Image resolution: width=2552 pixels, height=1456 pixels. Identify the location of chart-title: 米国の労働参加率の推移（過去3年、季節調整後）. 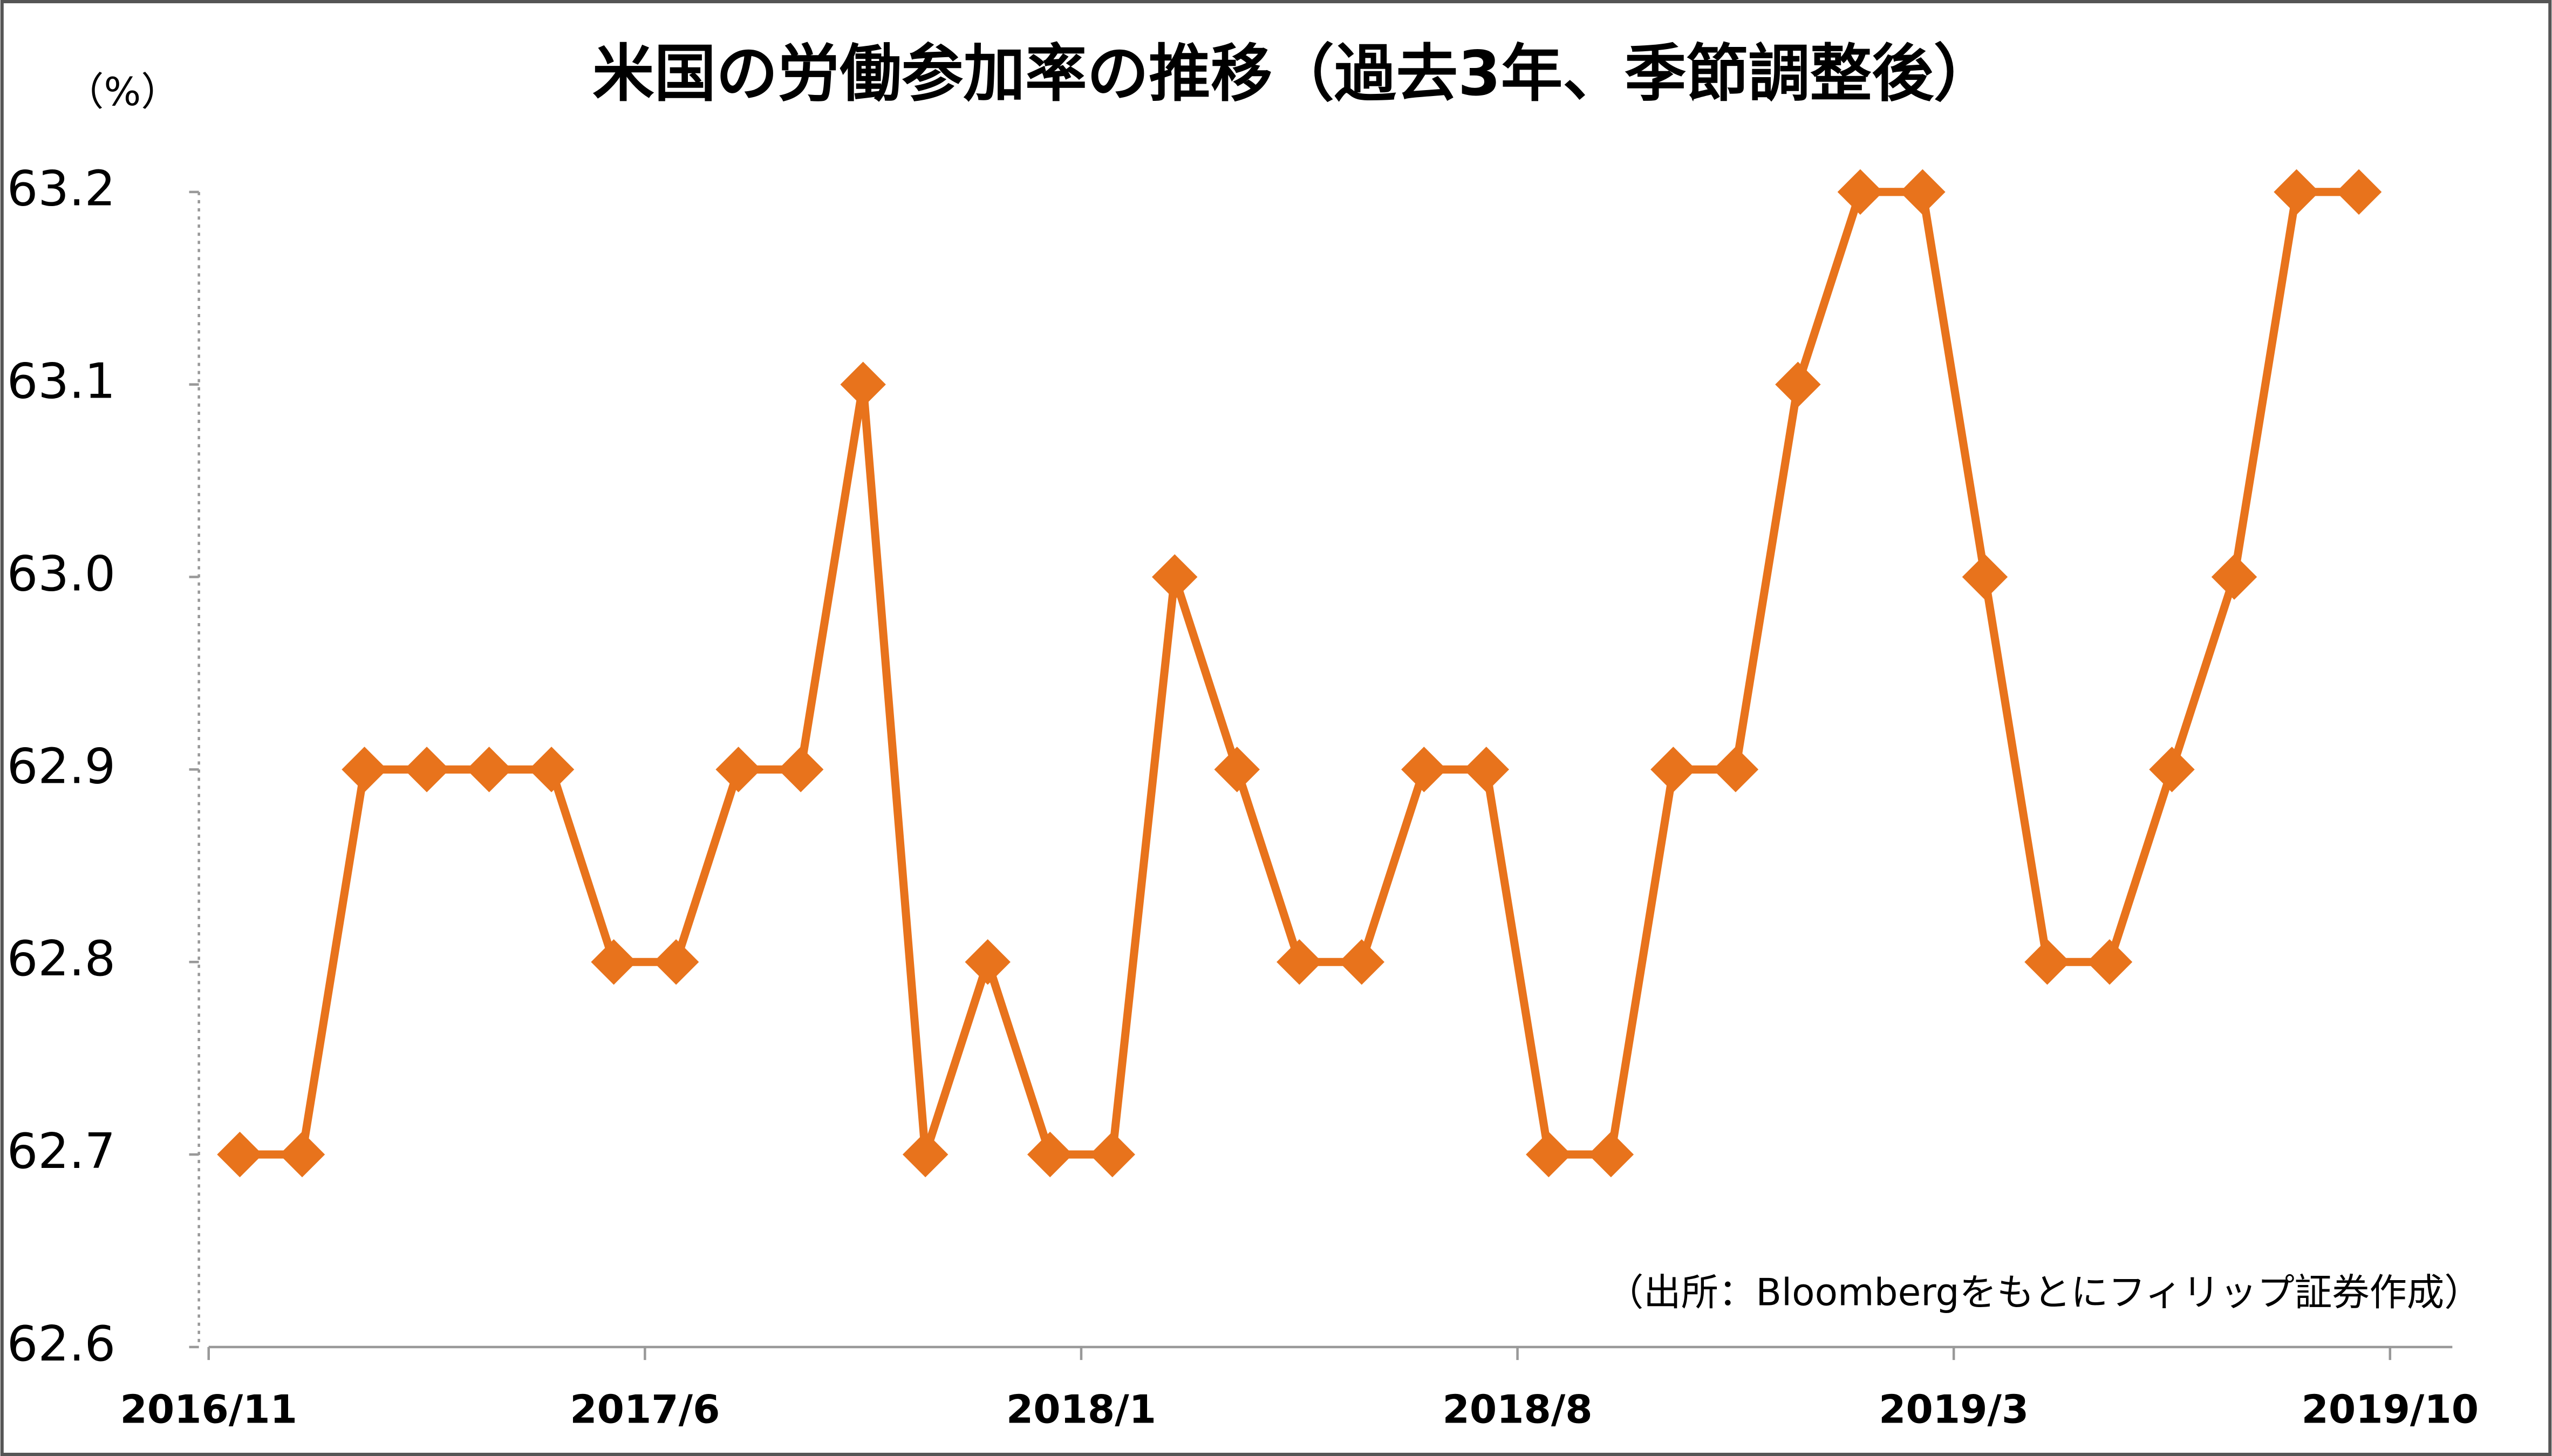
(1293, 74).